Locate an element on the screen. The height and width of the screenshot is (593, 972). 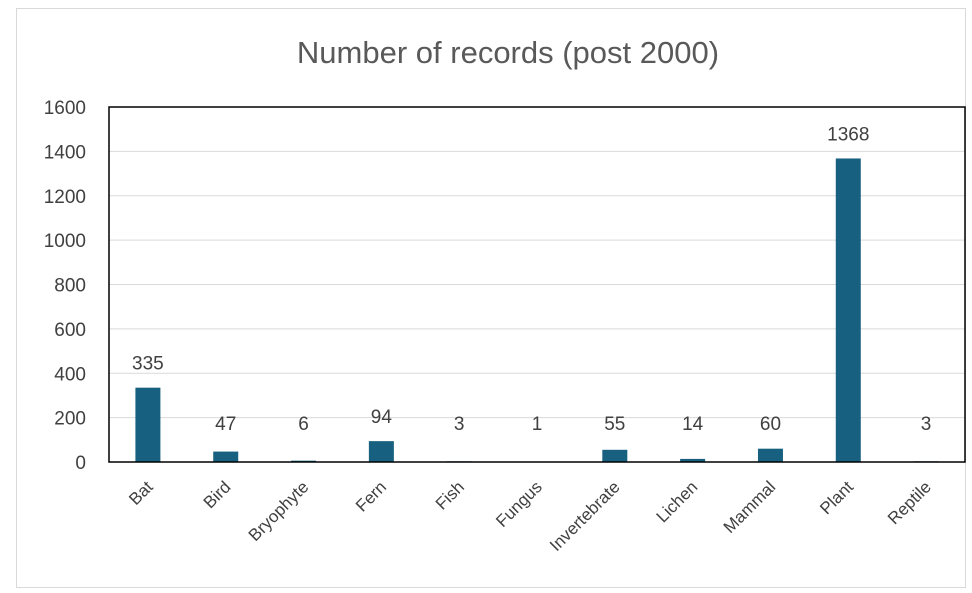
bar-invertebrate is located at coordinates (615, 455).